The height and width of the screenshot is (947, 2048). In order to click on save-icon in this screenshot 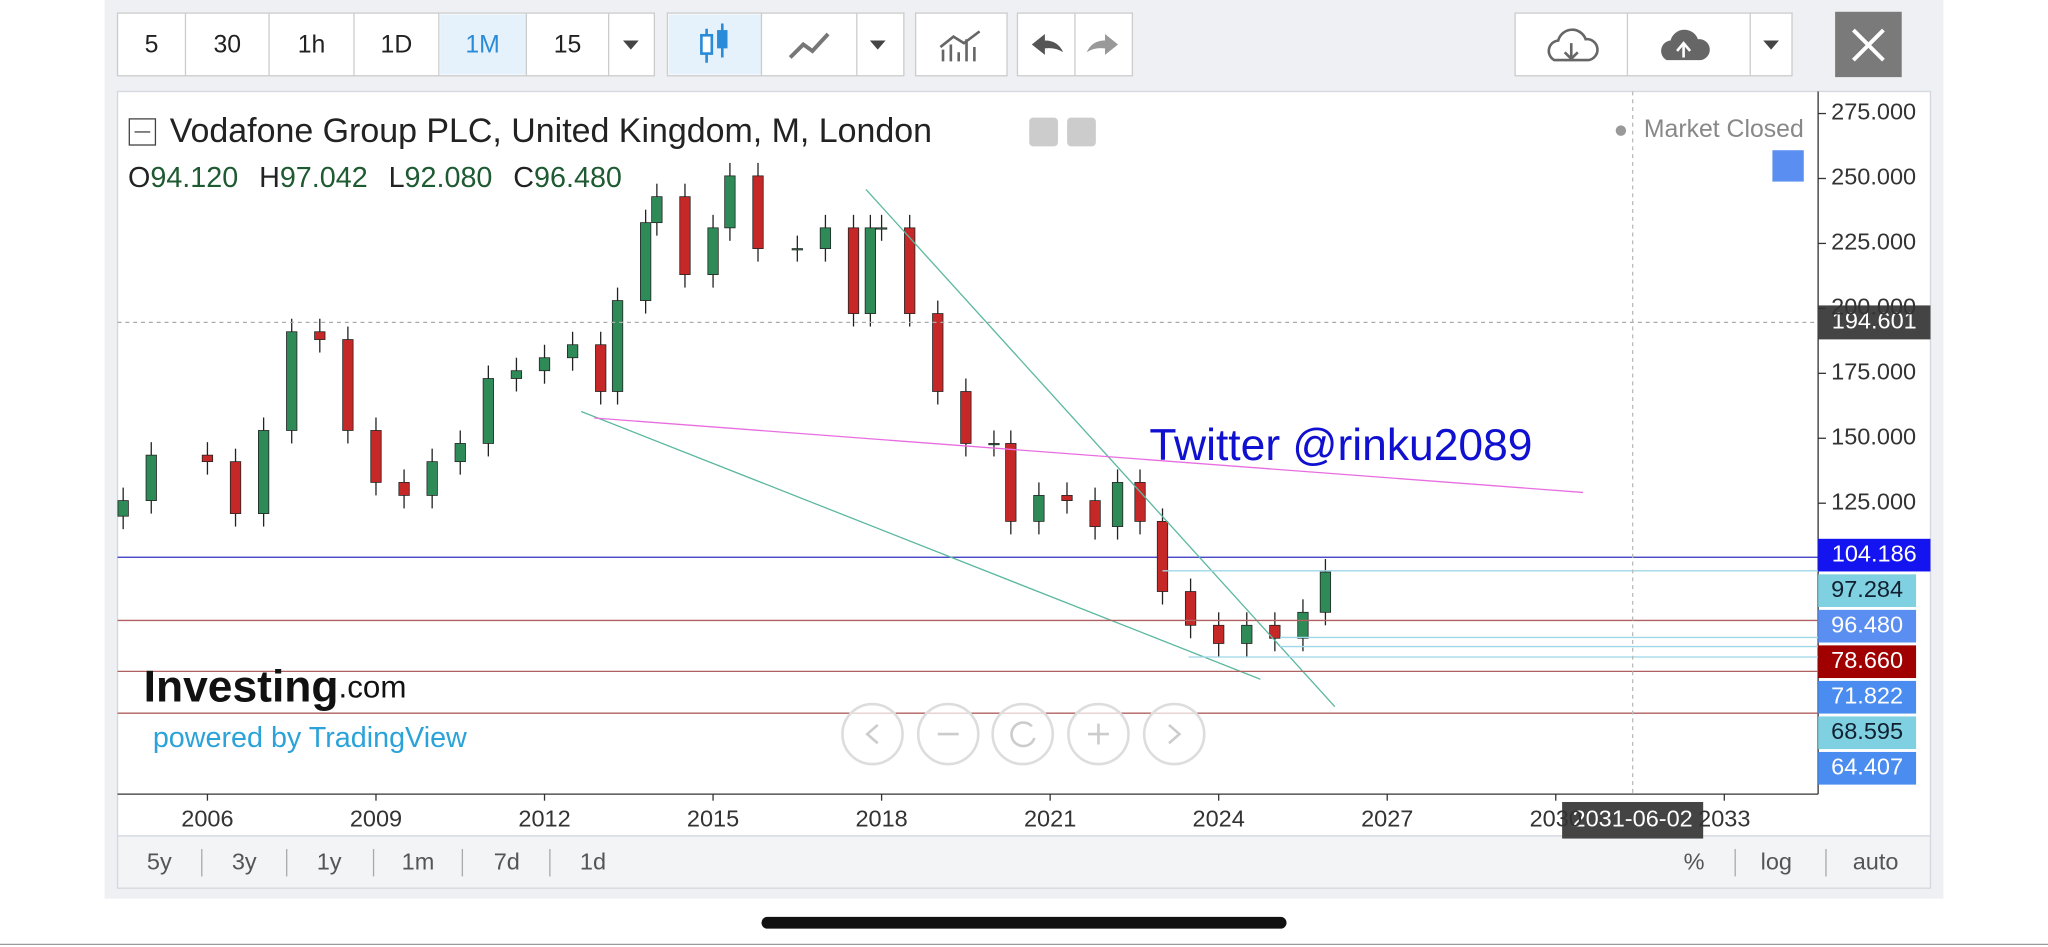, I will do `click(1684, 49)`.